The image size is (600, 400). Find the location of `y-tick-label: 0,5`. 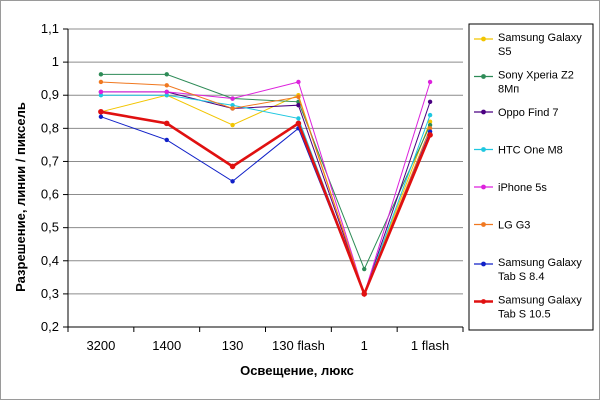

y-tick-label: 0,5 is located at coordinates (50, 227).